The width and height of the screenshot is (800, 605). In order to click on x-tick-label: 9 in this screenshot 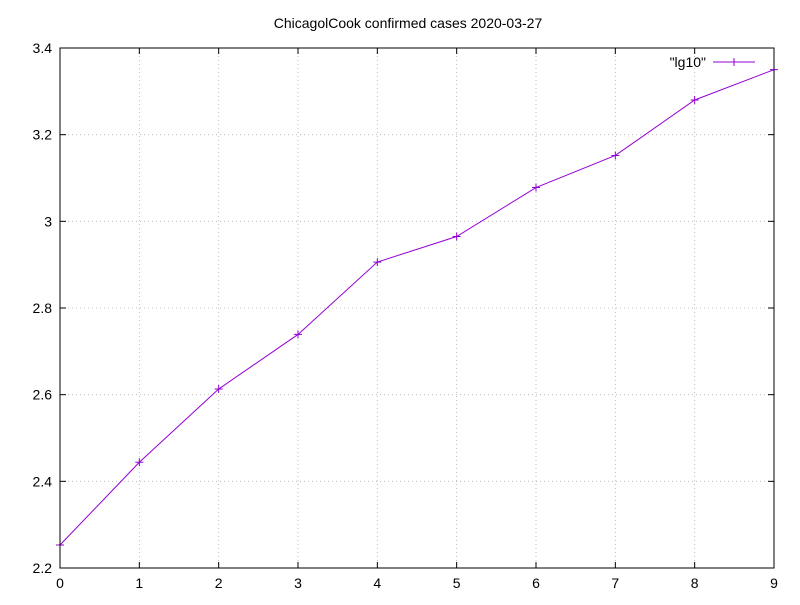, I will do `click(774, 583)`.